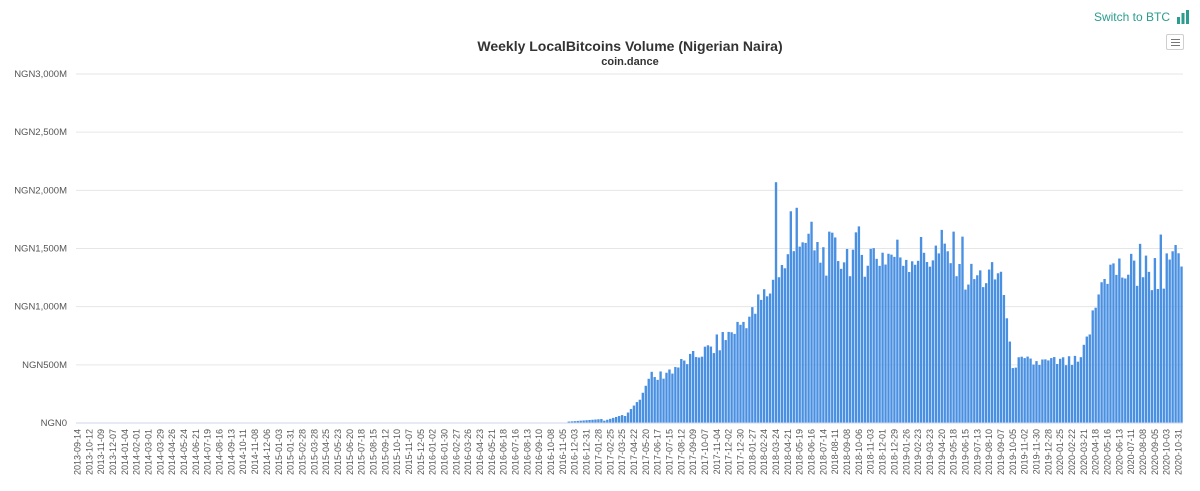 Image resolution: width=1200 pixels, height=491 pixels. I want to click on chart-menu-button, so click(1175, 42).